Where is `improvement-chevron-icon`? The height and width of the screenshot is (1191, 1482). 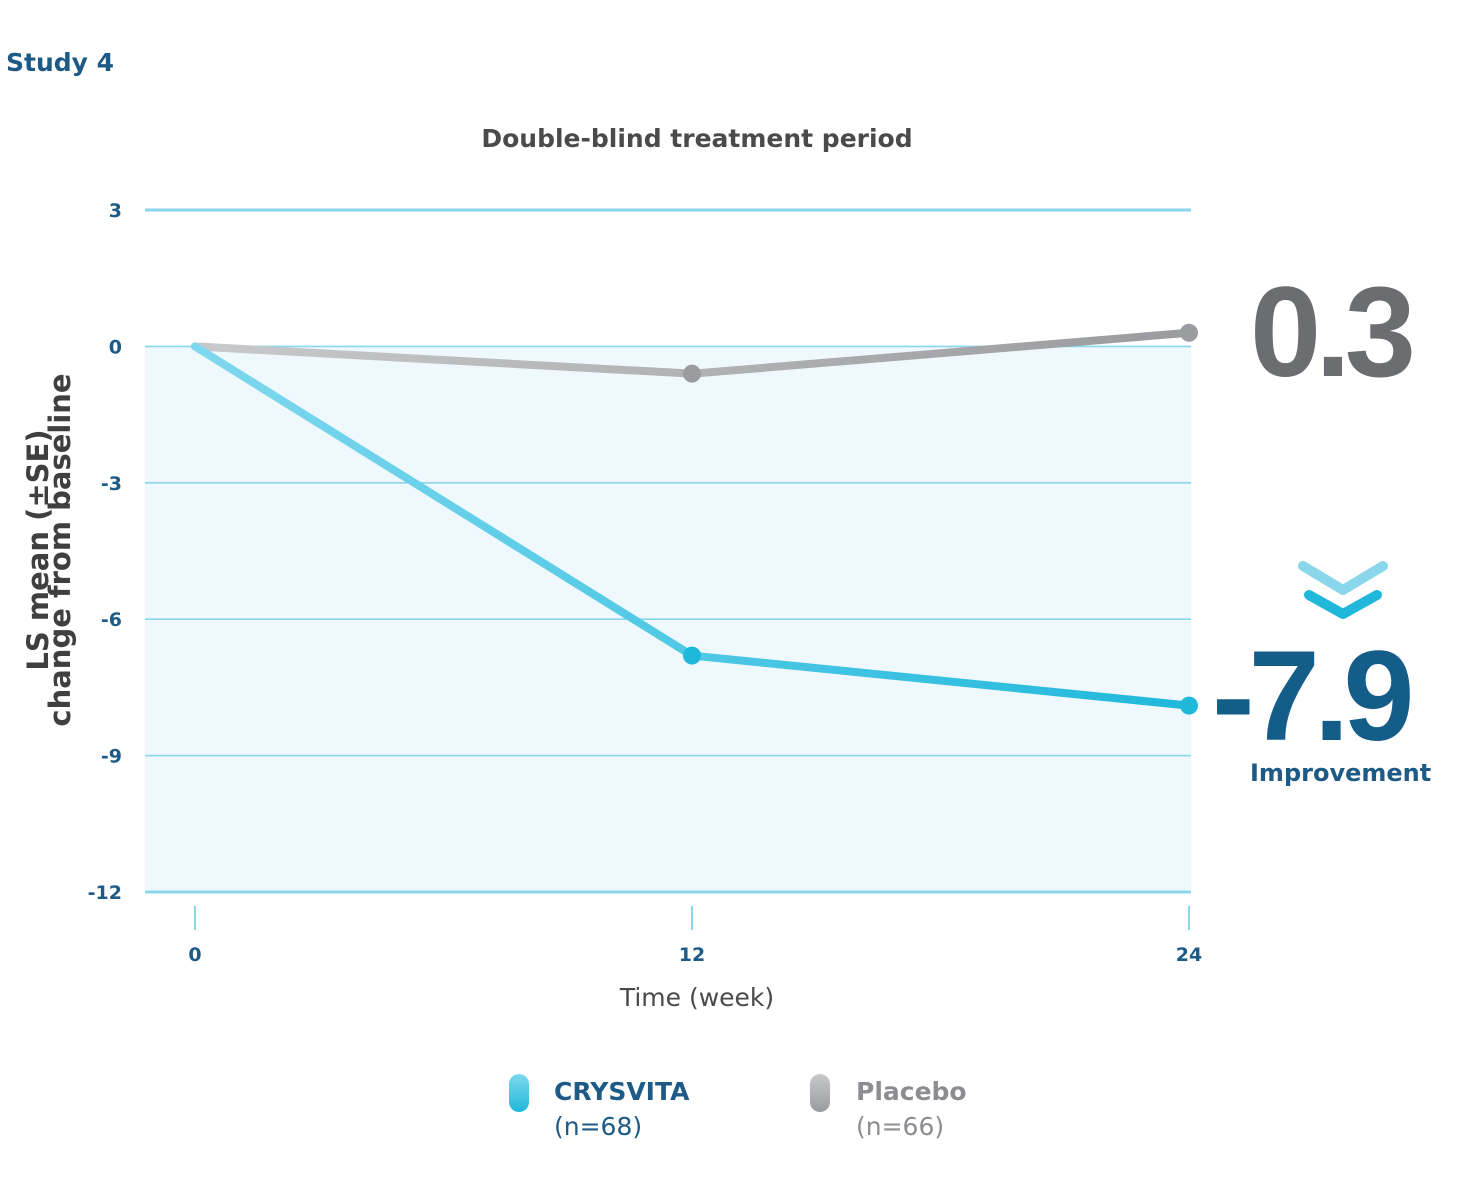 improvement-chevron-icon is located at coordinates (1343, 590).